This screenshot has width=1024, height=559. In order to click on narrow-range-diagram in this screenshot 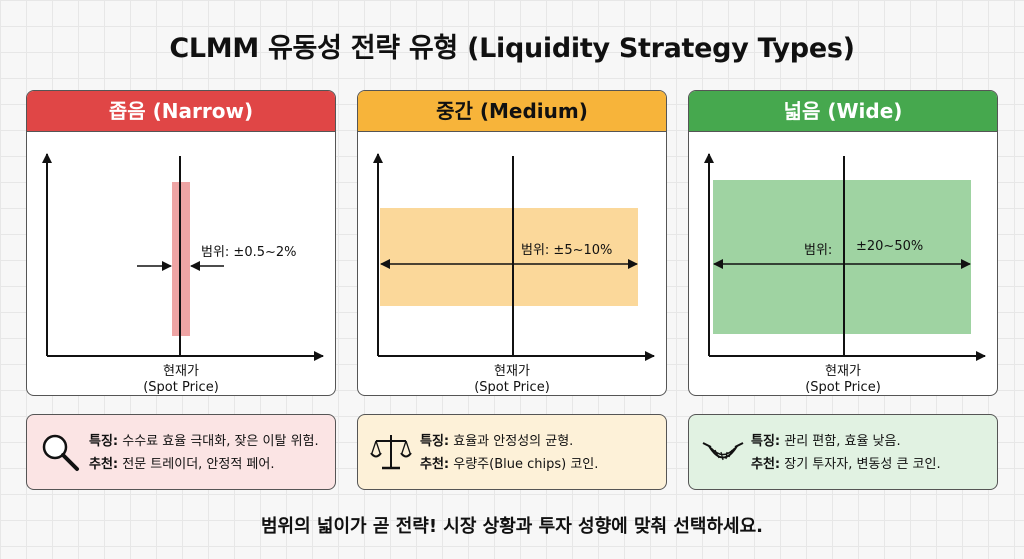, I will do `click(183, 257)`.